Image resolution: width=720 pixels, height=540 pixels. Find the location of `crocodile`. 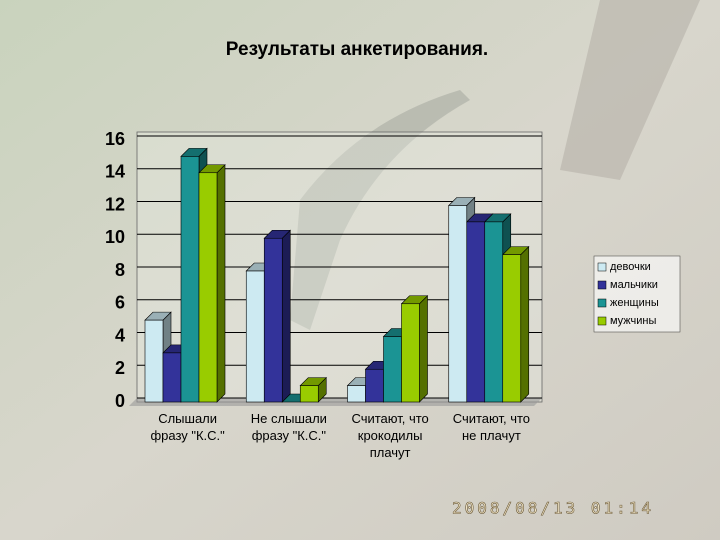

crocodile is located at coordinates (380, 210).